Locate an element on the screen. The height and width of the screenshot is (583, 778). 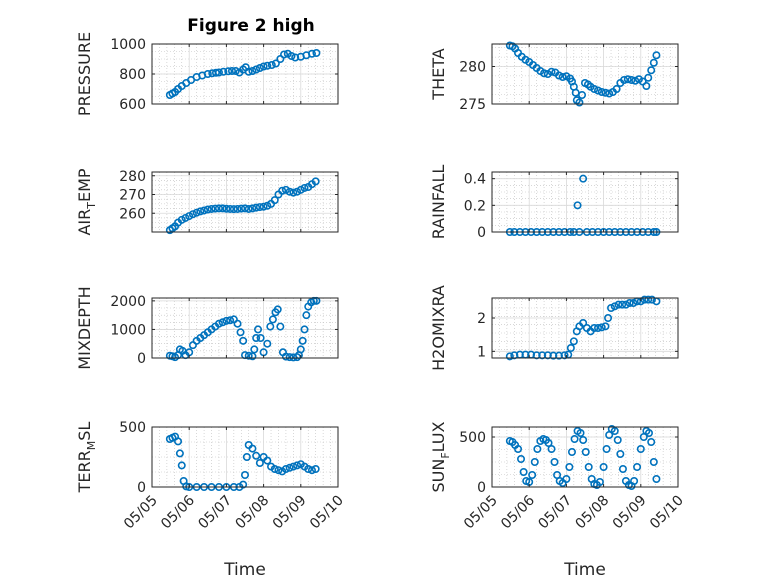
x-tick-label: 05/06 is located at coordinates (518, 512).